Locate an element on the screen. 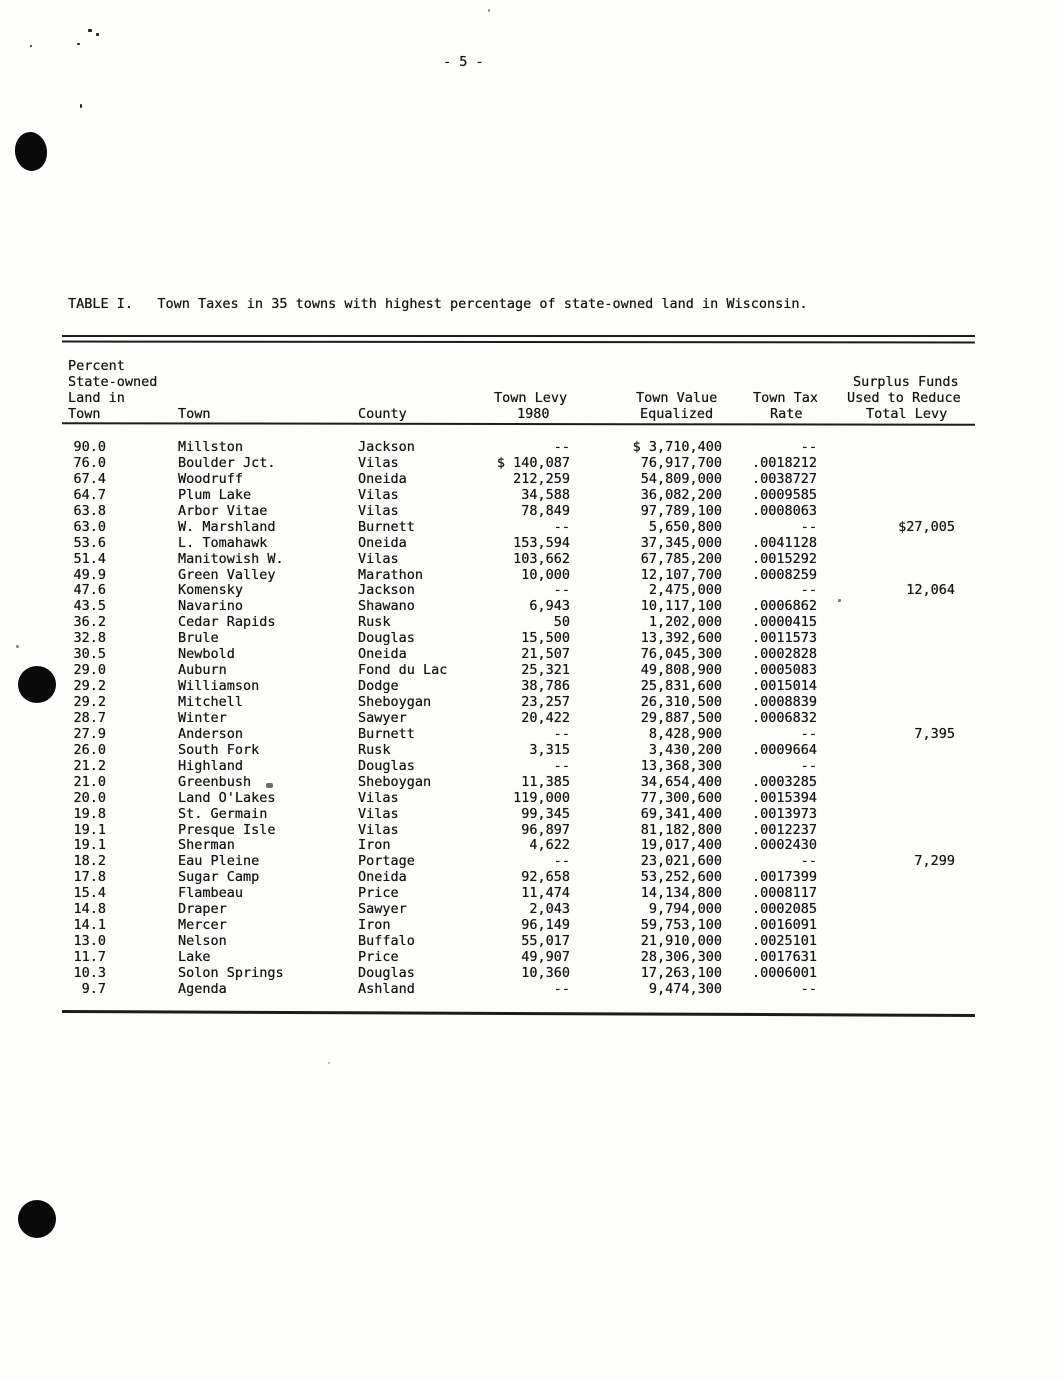  cell-rate: .0006001 is located at coordinates (784, 972).